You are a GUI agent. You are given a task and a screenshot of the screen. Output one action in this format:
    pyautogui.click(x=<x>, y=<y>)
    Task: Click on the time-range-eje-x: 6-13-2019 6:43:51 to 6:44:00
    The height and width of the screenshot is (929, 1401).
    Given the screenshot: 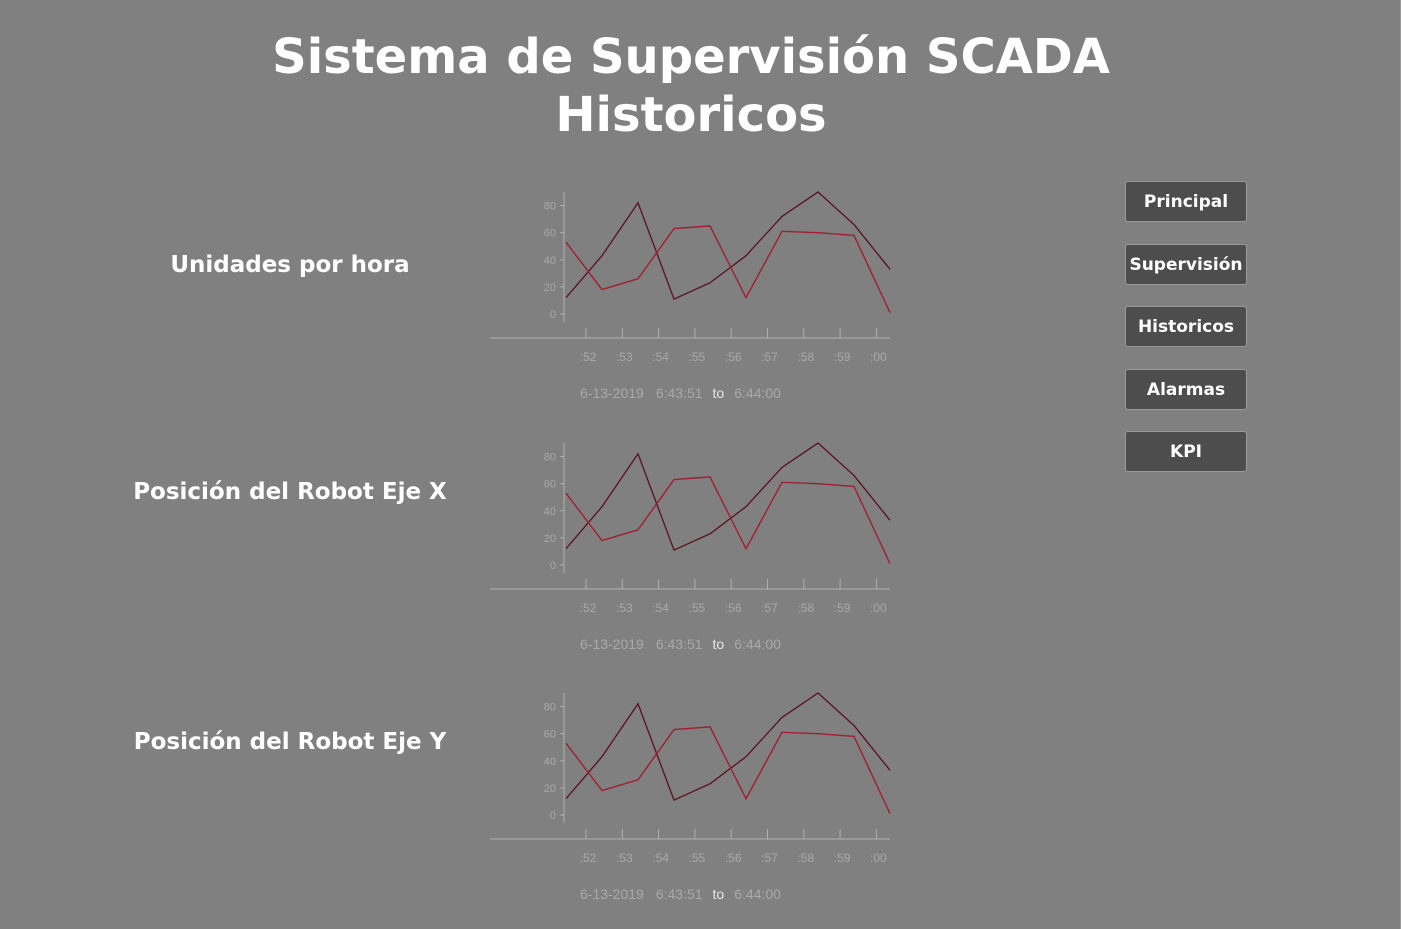 What is the action you would take?
    pyautogui.click(x=680, y=644)
    